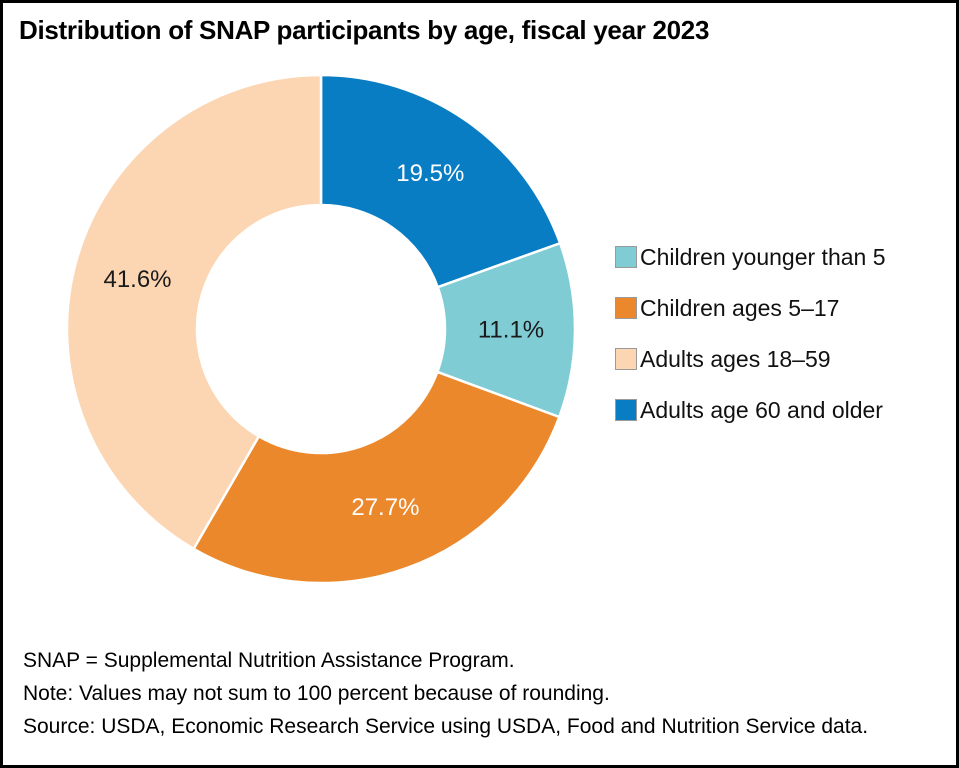 This screenshot has height=768, width=959. Describe the element at coordinates (735, 359) in the screenshot. I see `legend-item-label: Adults ages 18–59` at that location.